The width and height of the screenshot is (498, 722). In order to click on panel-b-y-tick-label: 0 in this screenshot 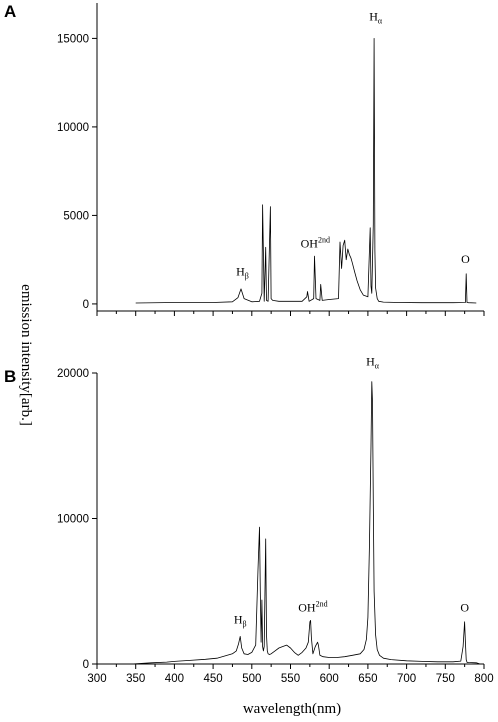, I will do `click(86, 665)`.